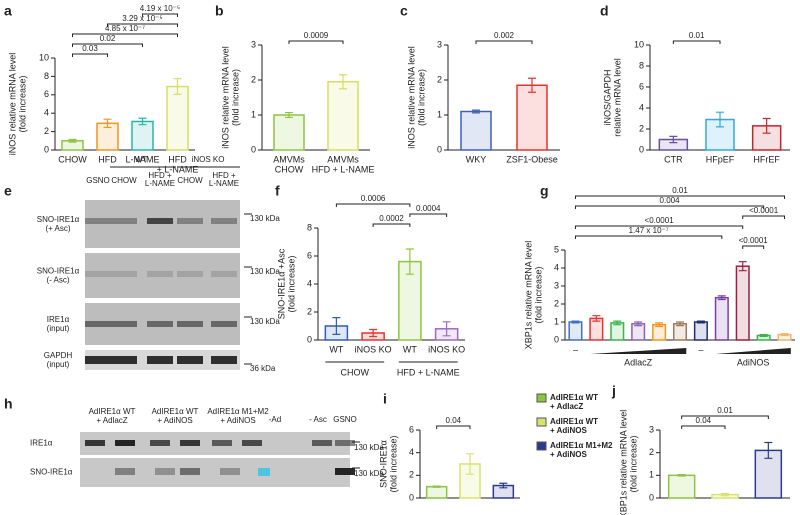 The image size is (800, 515). I want to click on lane-label: - Asc, so click(318, 419).